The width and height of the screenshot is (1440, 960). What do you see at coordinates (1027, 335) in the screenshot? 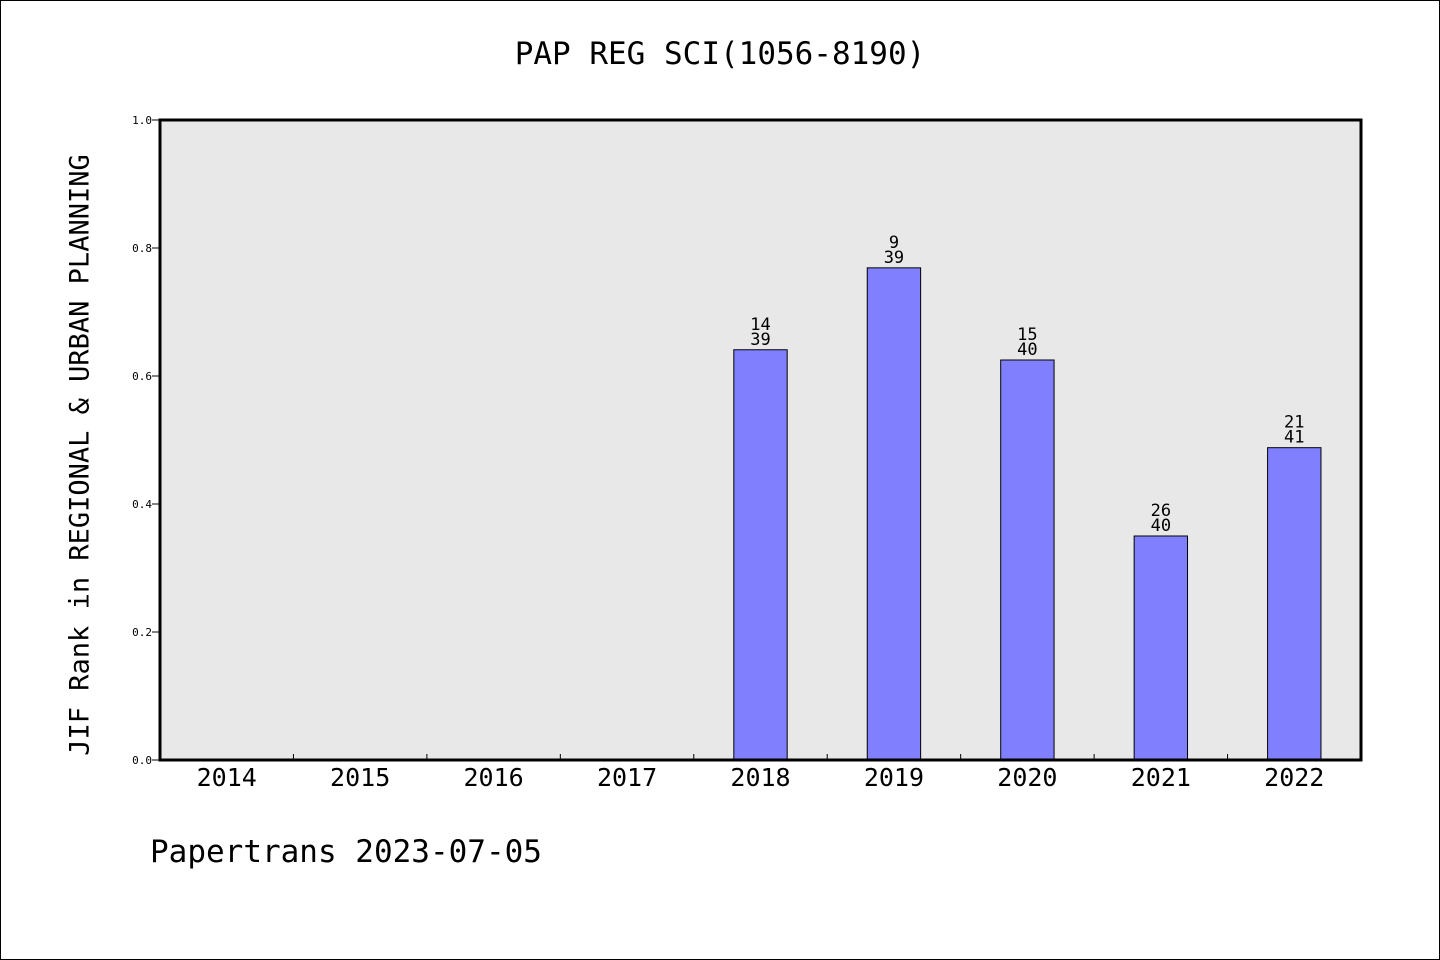
I see `bar-rank-label: 15` at bounding box center [1027, 335].